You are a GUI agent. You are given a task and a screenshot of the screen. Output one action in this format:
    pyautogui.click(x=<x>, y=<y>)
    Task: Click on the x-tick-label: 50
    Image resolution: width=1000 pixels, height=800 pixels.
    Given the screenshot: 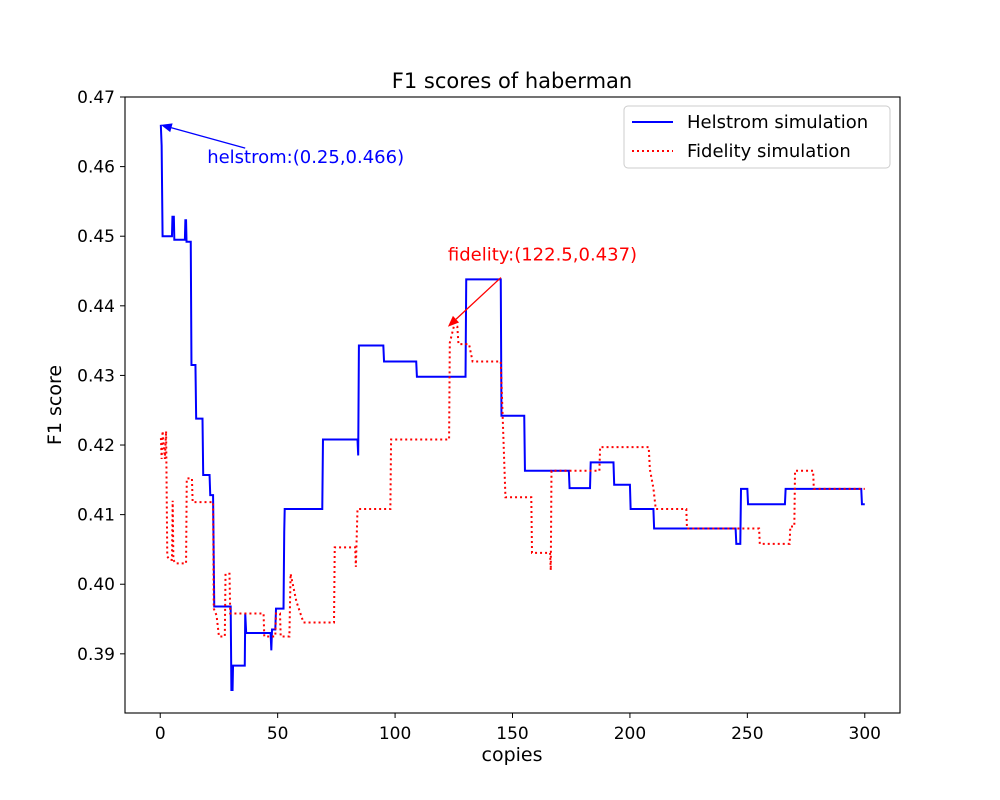 What is the action you would take?
    pyautogui.click(x=278, y=734)
    